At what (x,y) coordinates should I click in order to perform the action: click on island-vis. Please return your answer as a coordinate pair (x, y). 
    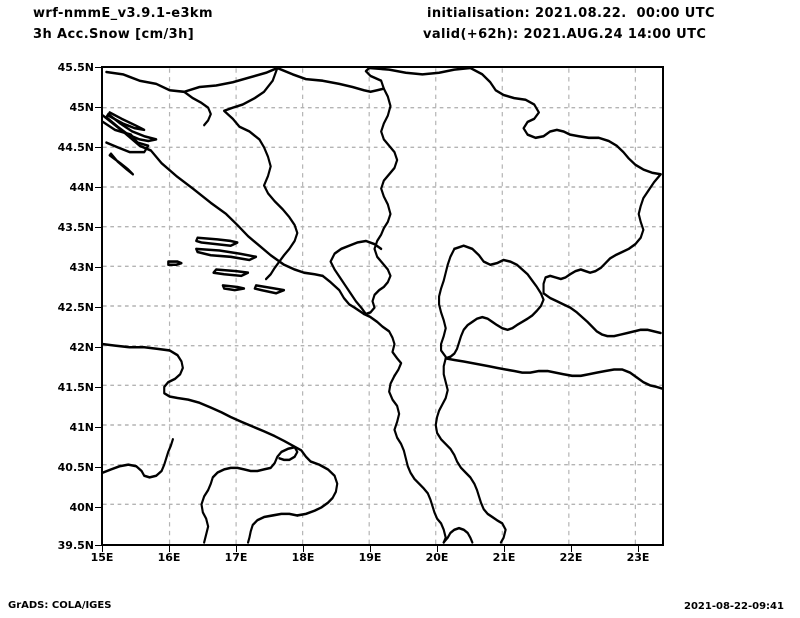
    Looking at the image, I should click on (175, 263).